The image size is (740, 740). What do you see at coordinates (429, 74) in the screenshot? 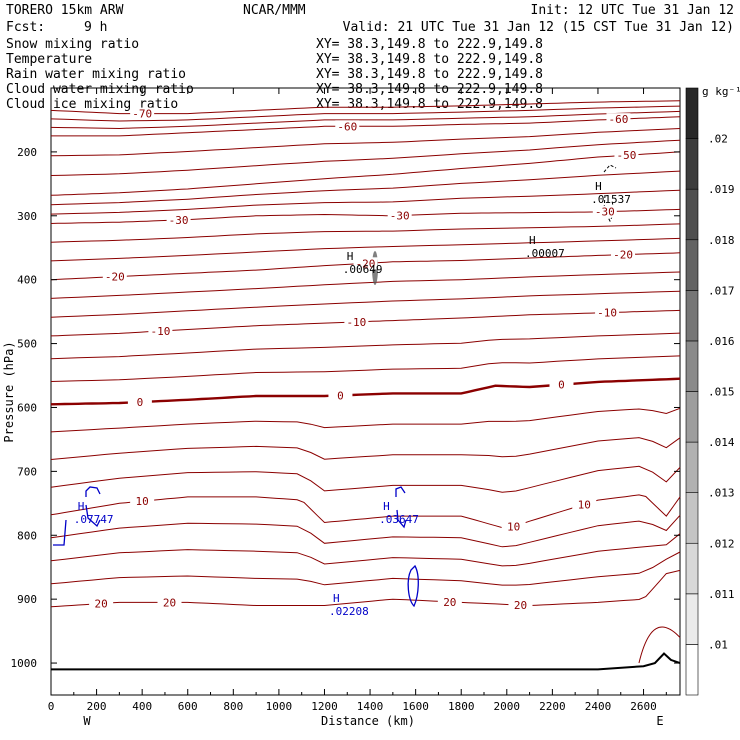
I see `field-xy-rain: XY= 38.3,149.8 to 222.9,149.8` at bounding box center [429, 74].